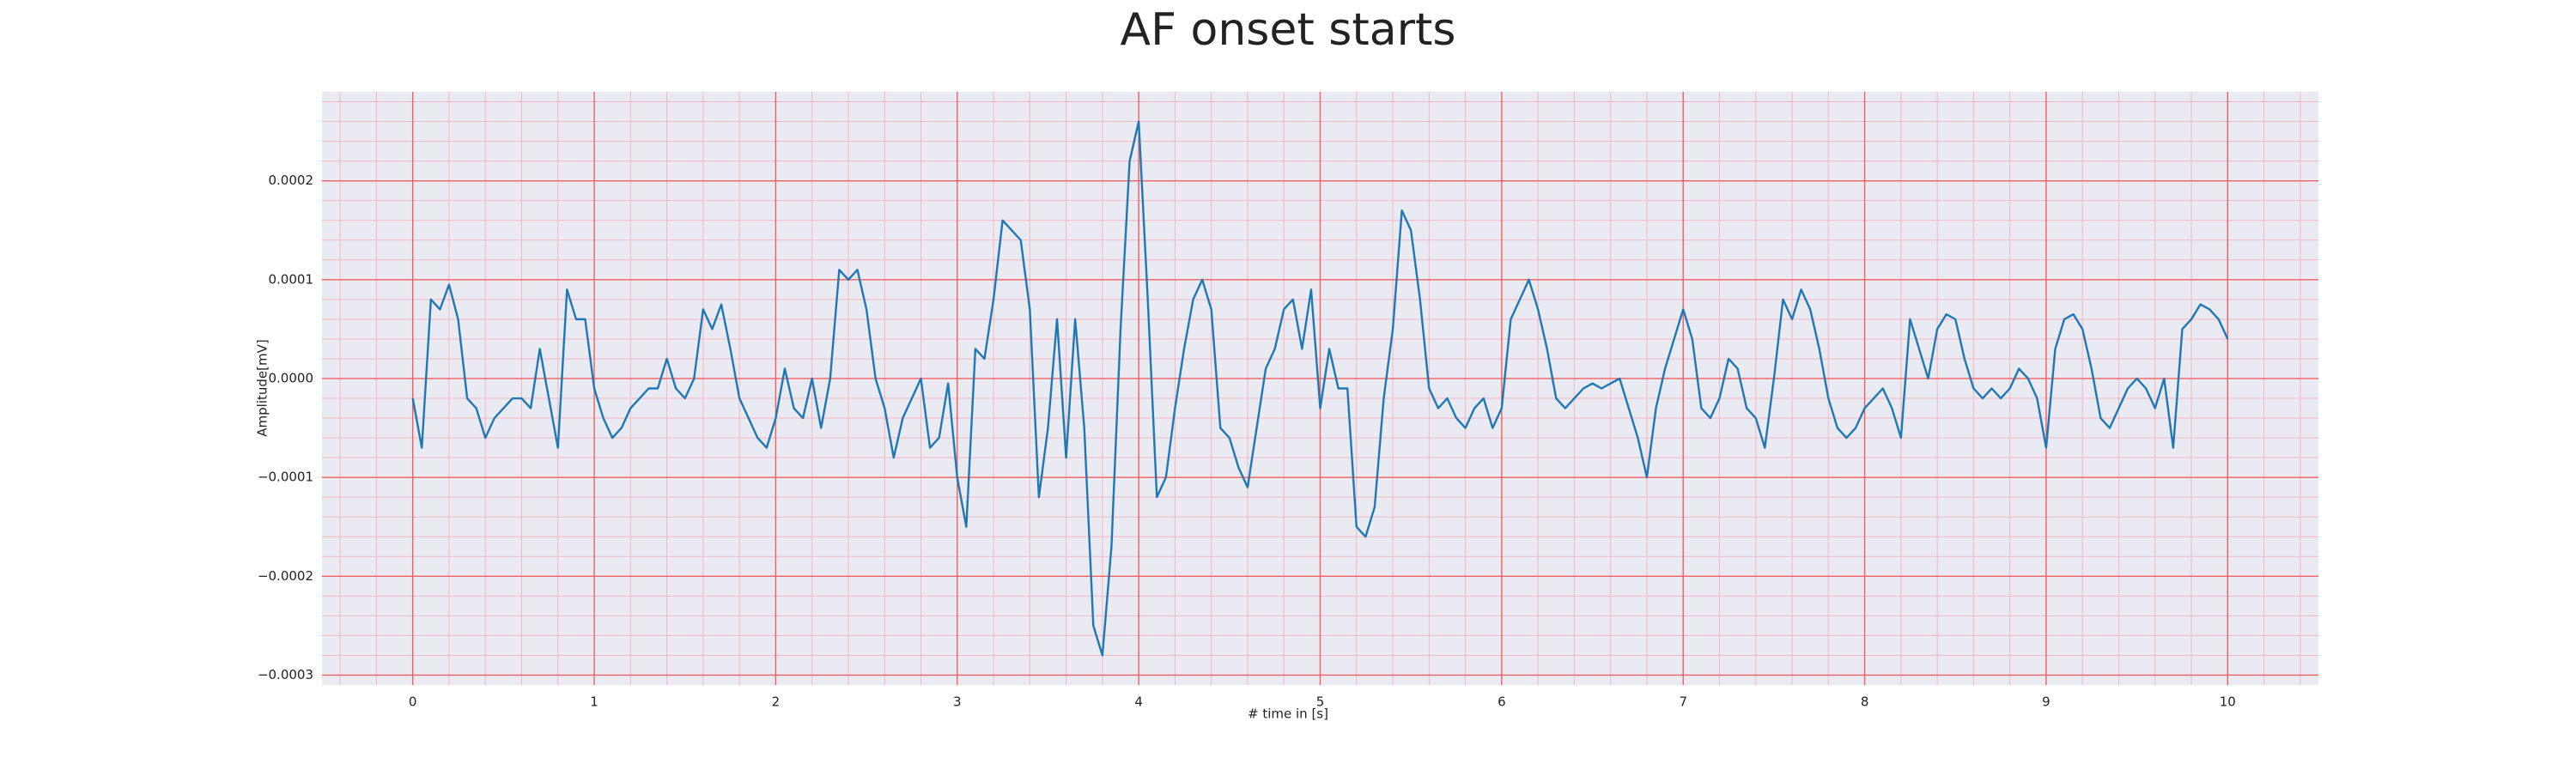 The height and width of the screenshot is (776, 2576). What do you see at coordinates (2046, 702) in the screenshot?
I see `x-tick-label: 9` at bounding box center [2046, 702].